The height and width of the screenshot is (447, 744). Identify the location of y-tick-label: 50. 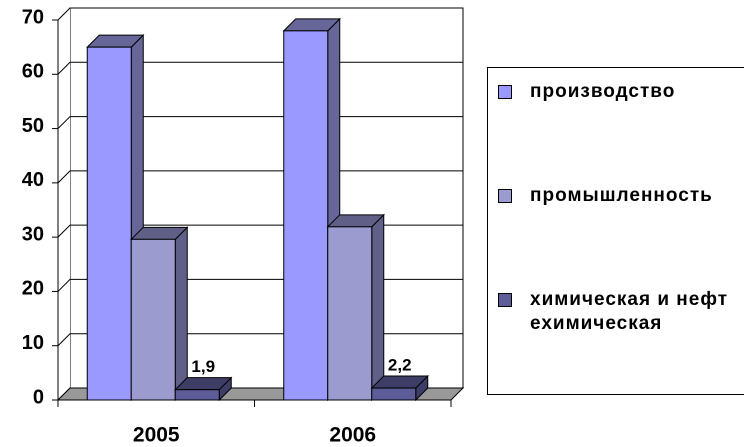
(33, 126).